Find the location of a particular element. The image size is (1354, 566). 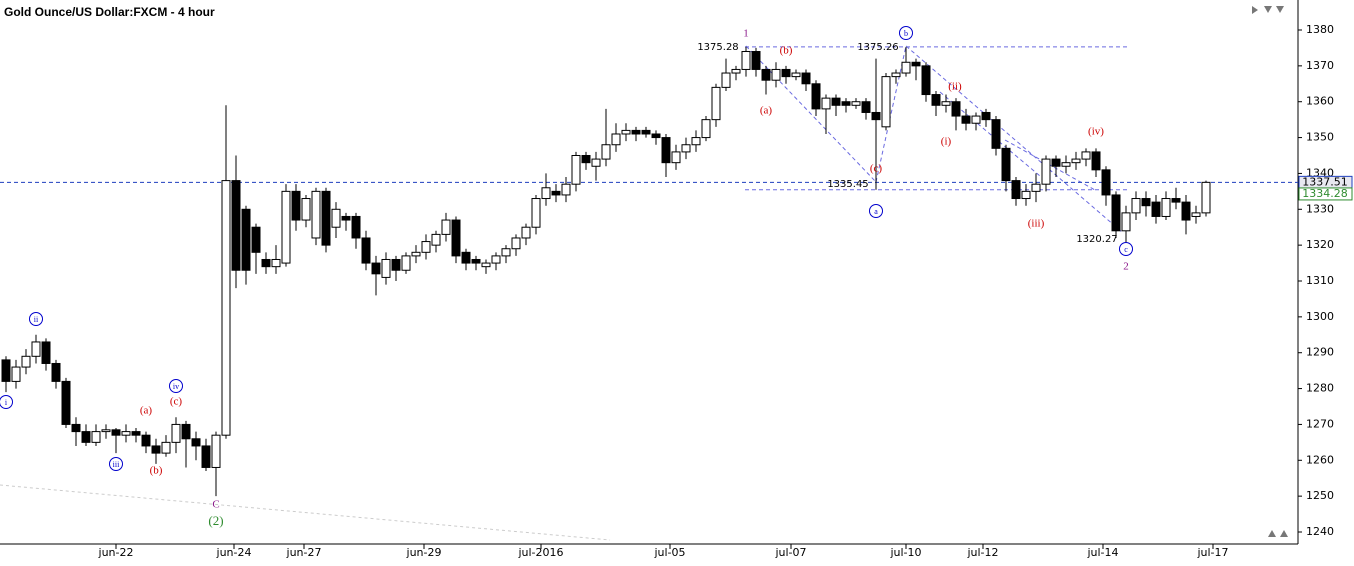

wave-label: a is located at coordinates (876, 211).